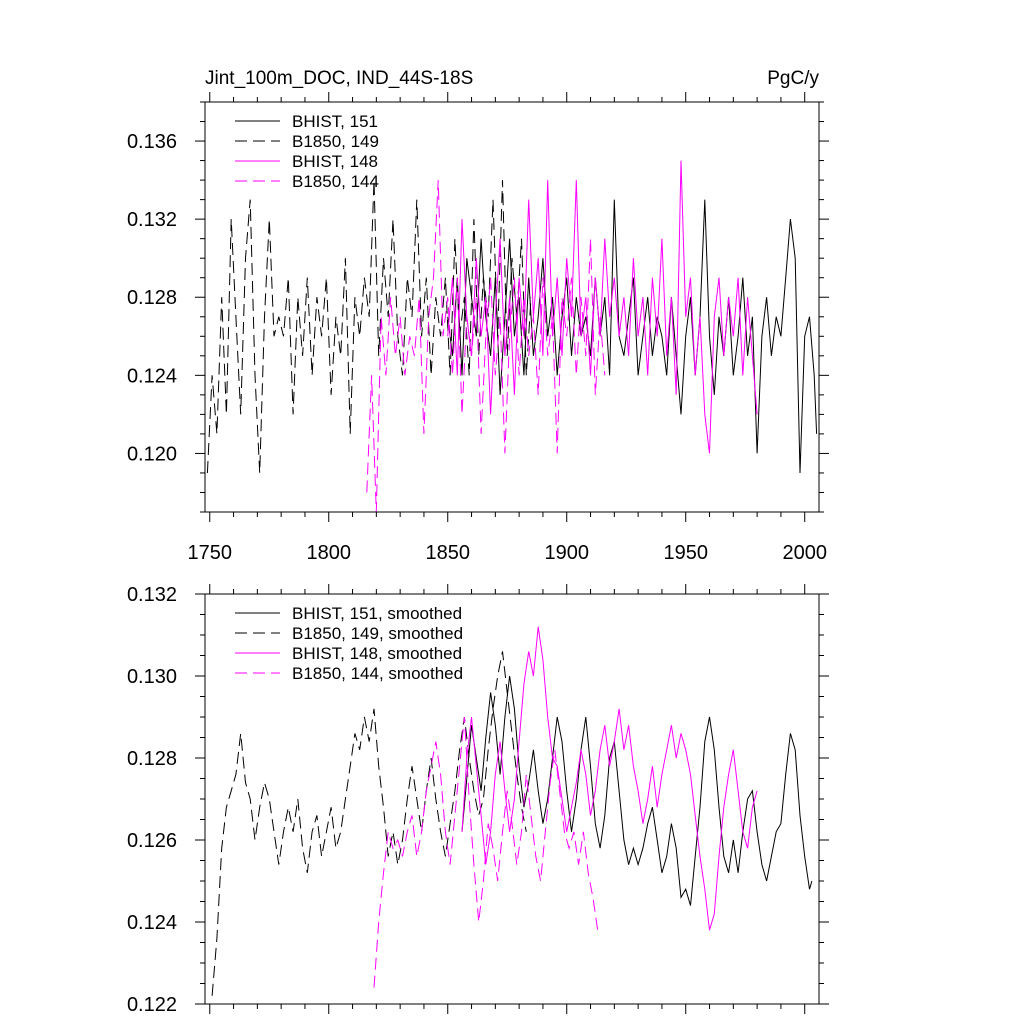  I want to click on y-tick-label: 0.136, so click(152, 142).